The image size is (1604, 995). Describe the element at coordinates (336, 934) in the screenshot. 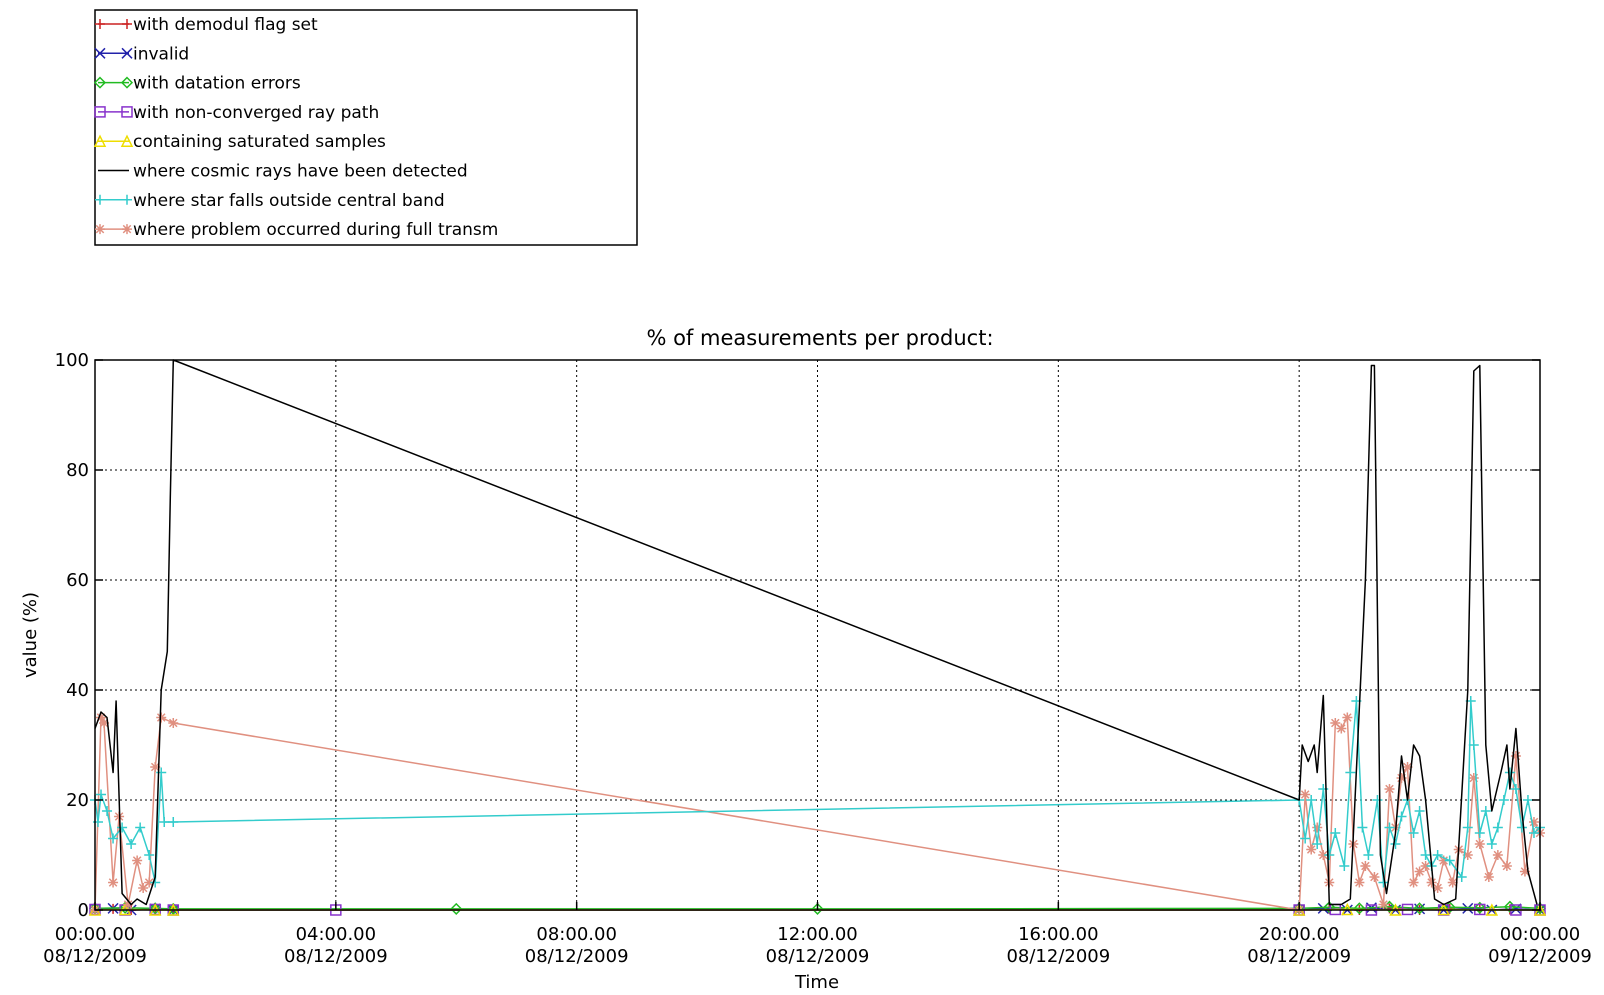

I see `x-tick-label-time: 04:00.00` at that location.